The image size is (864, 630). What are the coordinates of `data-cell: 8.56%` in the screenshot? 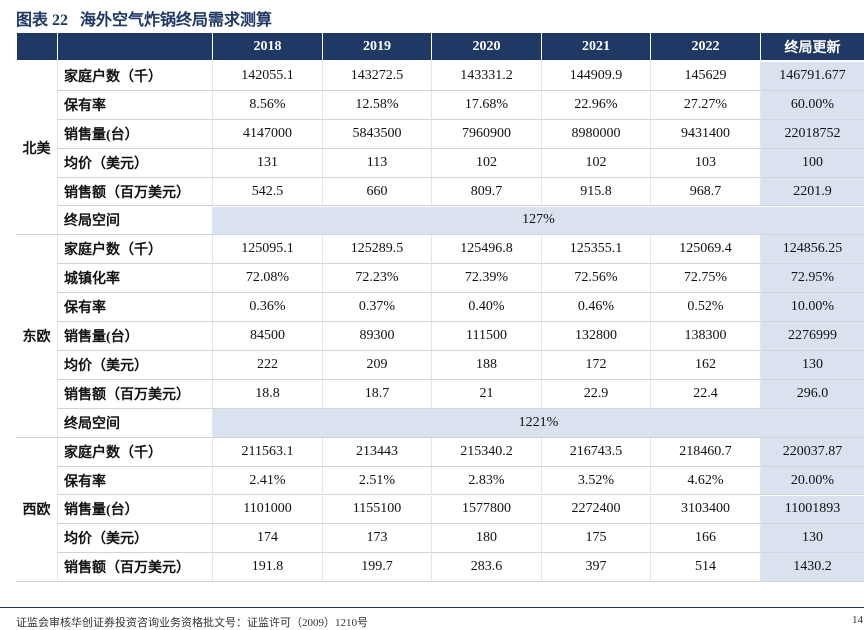 It's located at (267, 105).